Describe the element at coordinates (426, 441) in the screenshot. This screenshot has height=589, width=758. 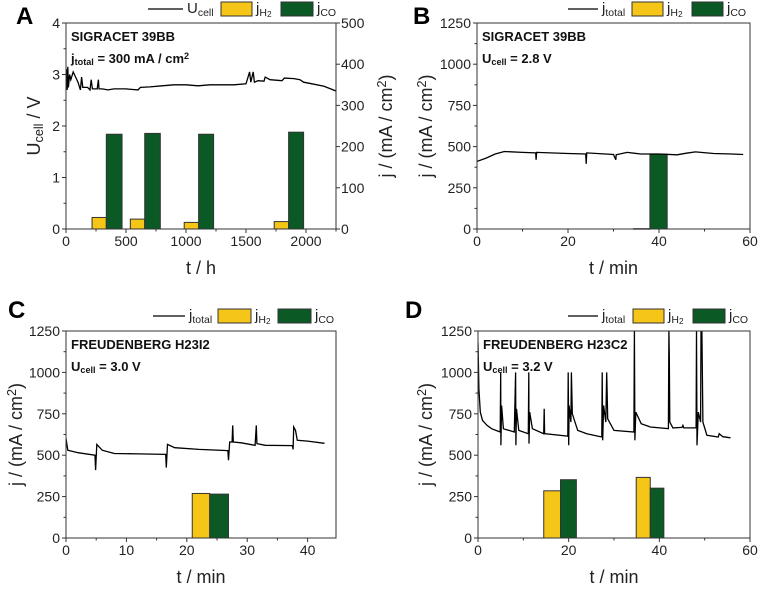
I see `text-part: j / (mA / cm` at that location.